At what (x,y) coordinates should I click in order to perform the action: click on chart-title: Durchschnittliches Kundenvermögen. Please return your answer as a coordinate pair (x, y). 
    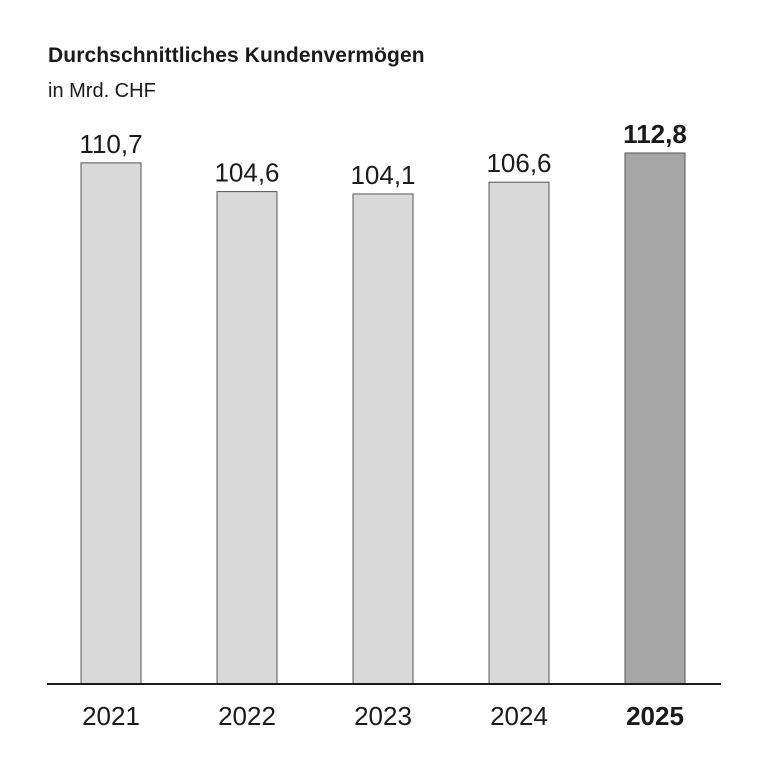
    Looking at the image, I should click on (236, 55).